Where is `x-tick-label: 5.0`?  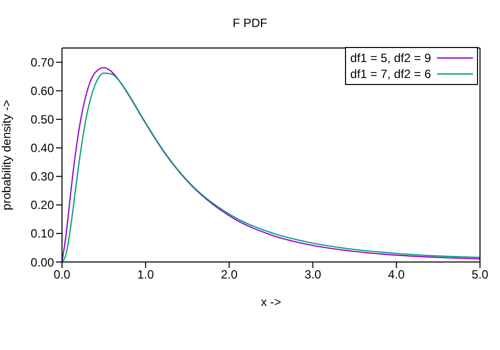
x-tick-label: 5.0 is located at coordinates (480, 275).